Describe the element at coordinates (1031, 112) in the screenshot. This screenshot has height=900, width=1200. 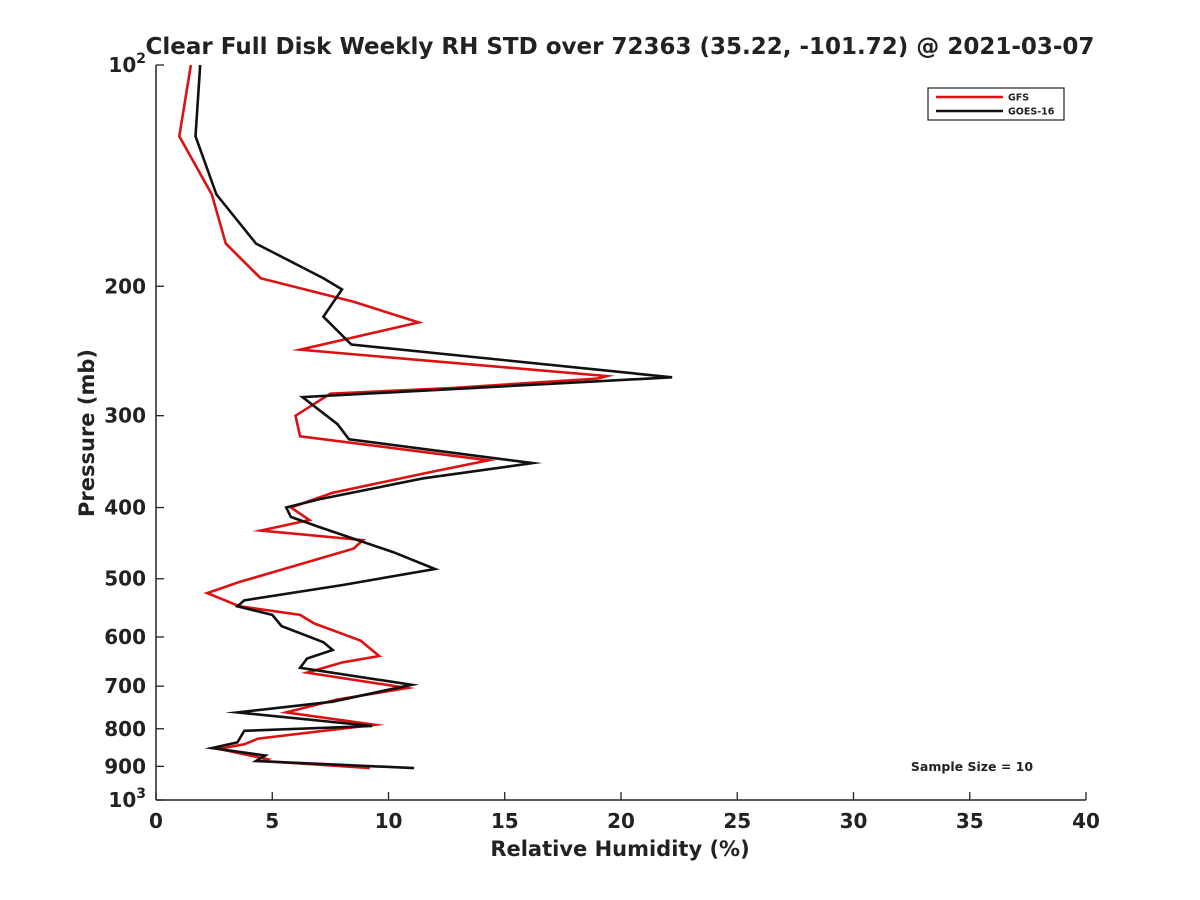
I see `legend-label-goes16: GOES-16` at that location.